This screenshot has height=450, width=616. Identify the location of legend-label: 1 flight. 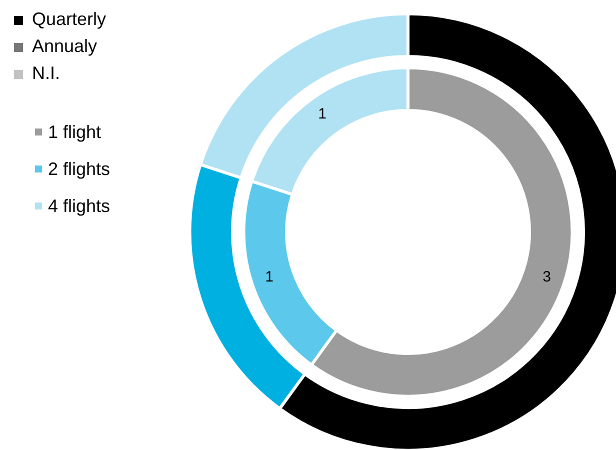
(75, 132).